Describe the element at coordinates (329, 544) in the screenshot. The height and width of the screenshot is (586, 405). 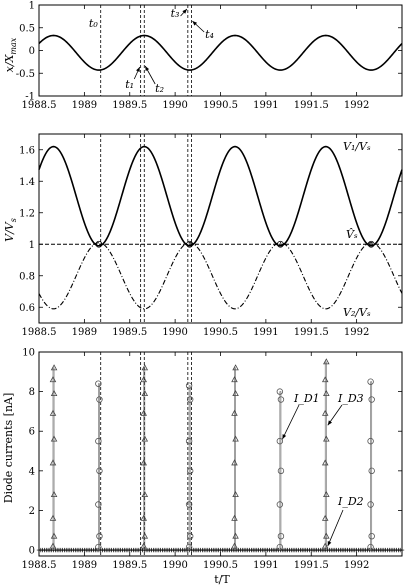
I see `current-arrowhead` at that location.